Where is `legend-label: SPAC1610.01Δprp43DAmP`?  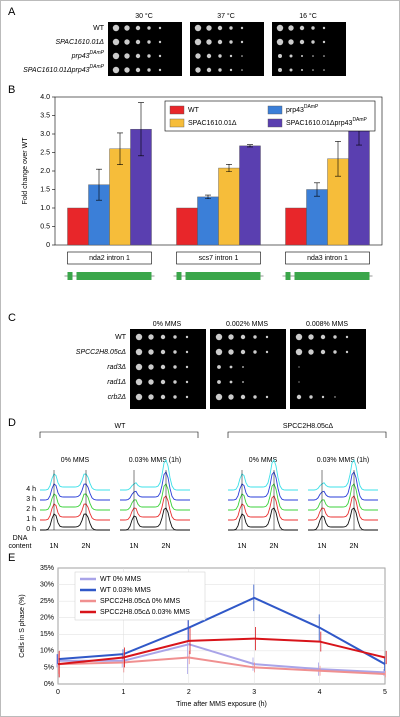 legend-label: SPAC1610.01Δprp43DAmP is located at coordinates (327, 122).